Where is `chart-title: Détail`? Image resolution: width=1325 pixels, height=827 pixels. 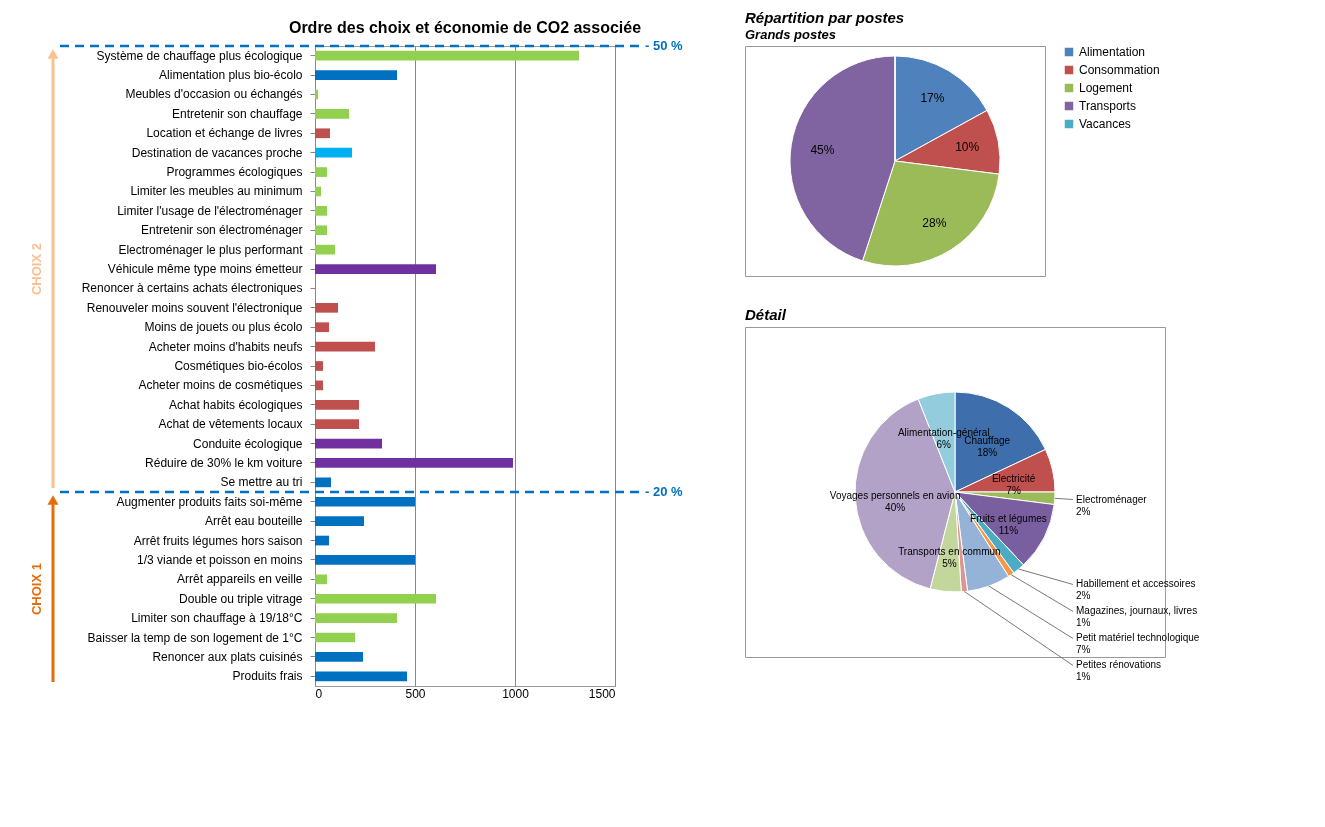 chart-title: Détail is located at coordinates (766, 314).